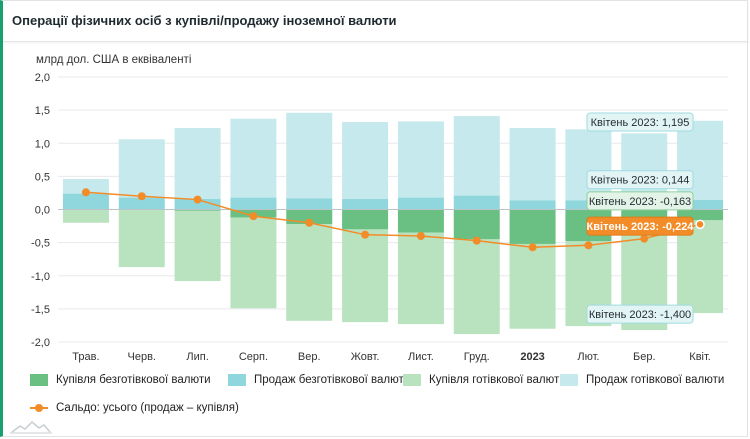 The width and height of the screenshot is (750, 439). Describe the element at coordinates (142, 357) in the screenshot. I see `x-tick-label: Черв.` at that location.